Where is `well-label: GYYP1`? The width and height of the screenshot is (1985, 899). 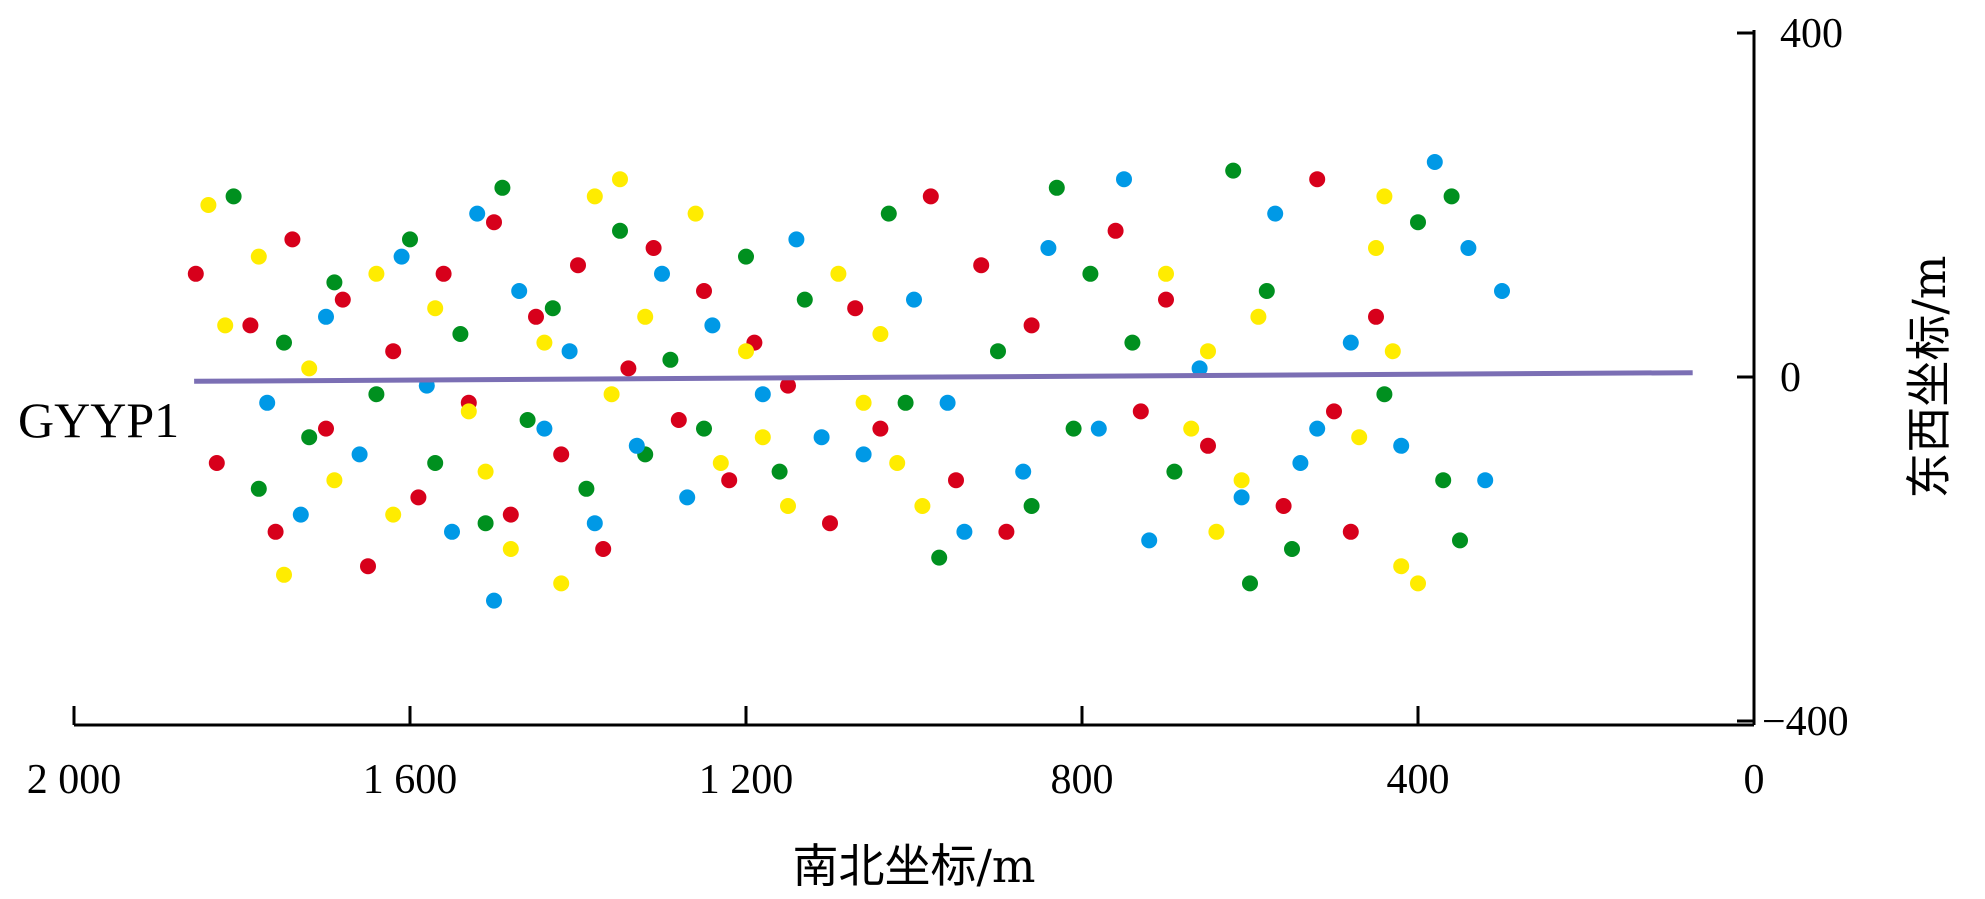 well-label: GYYP1 is located at coordinates (98, 420).